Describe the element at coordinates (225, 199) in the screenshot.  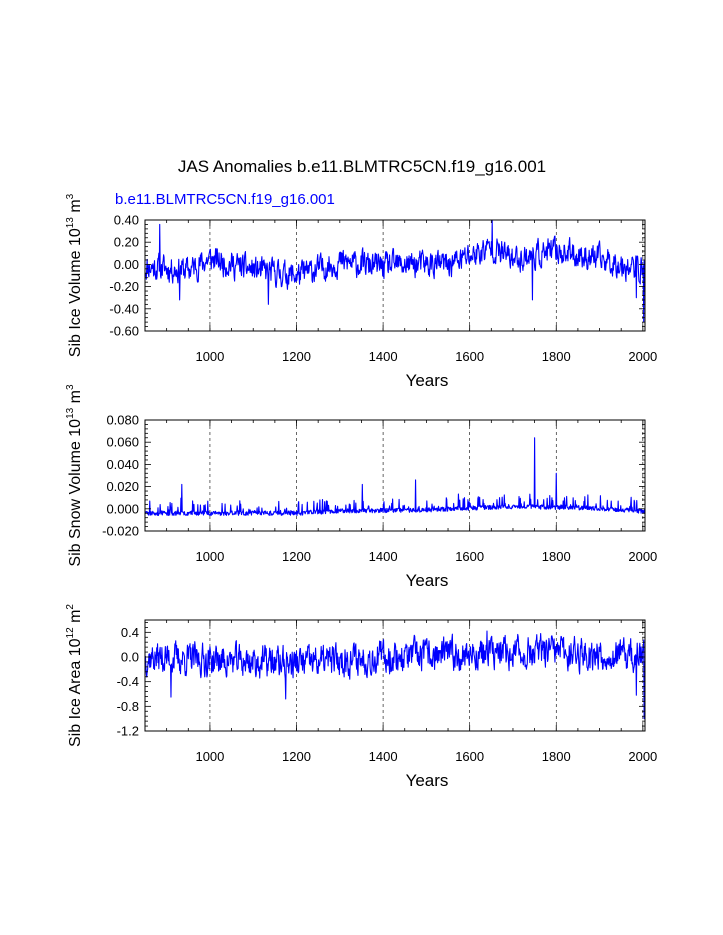
I see `series-label: b.e11.BLMTRC5CN.f19_g16.001` at that location.